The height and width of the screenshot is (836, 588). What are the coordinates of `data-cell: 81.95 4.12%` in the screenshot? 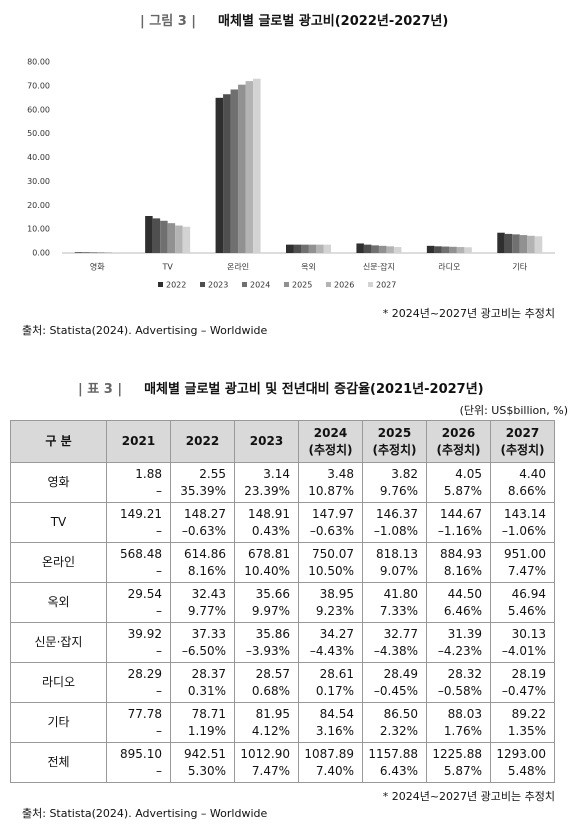 It's located at (266, 722).